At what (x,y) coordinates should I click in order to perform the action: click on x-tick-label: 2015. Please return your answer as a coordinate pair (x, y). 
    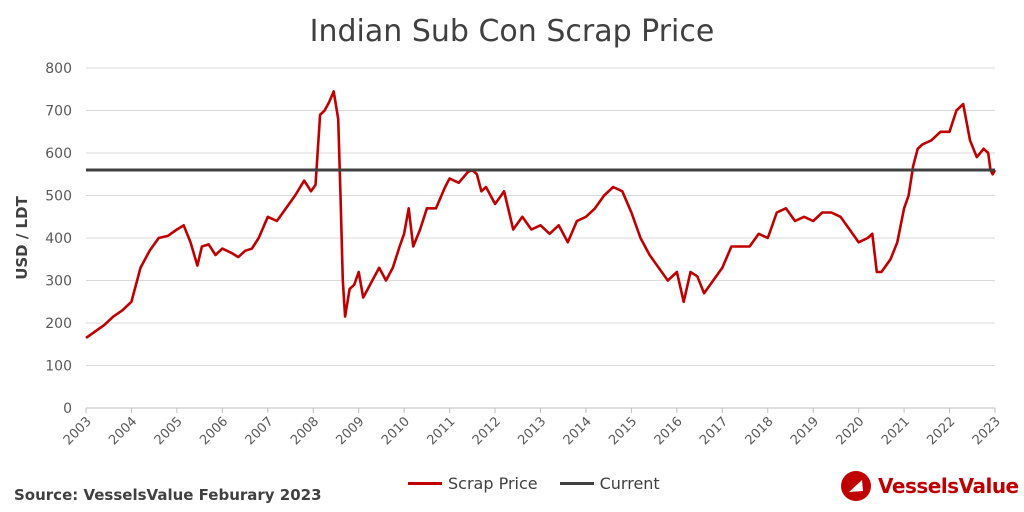
    Looking at the image, I should click on (623, 431).